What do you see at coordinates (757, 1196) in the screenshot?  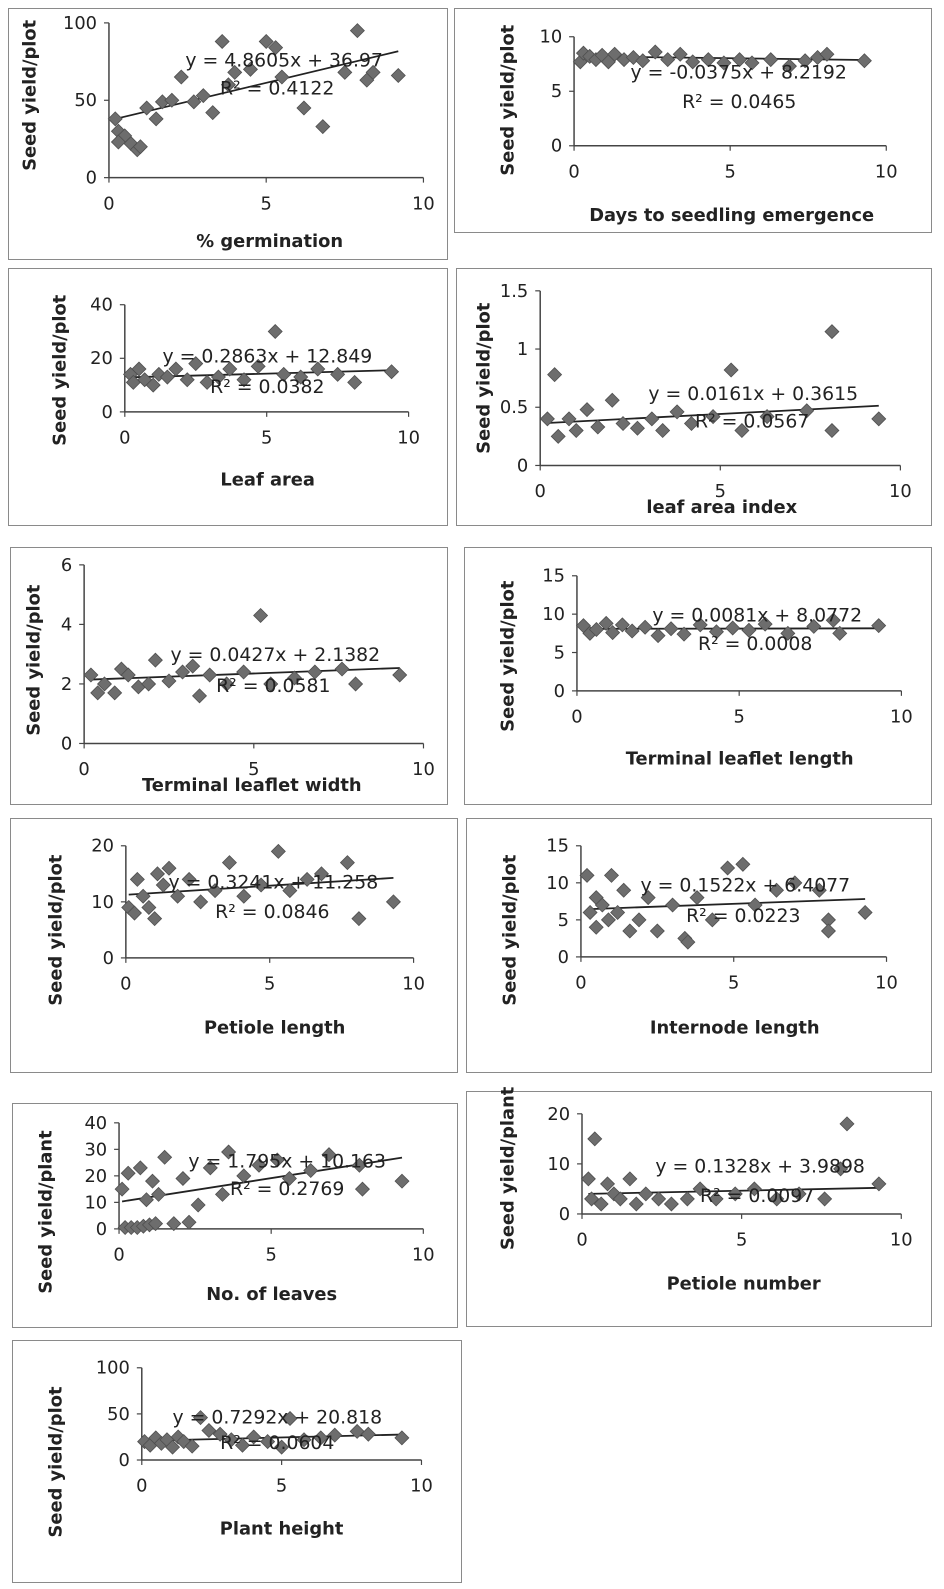 I see `r-squared-label: R² = 0.0097` at bounding box center [757, 1196].